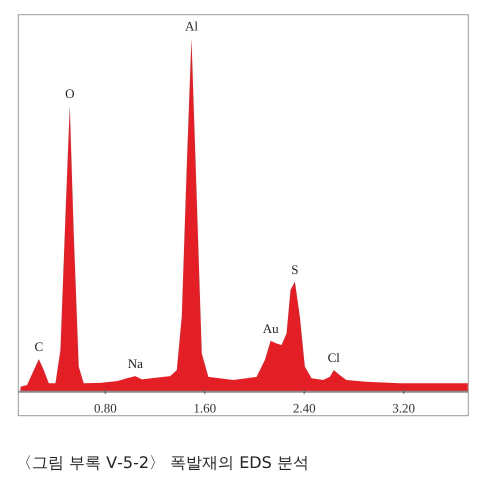 The width and height of the screenshot is (486, 479). What do you see at coordinates (271, 328) in the screenshot?
I see `annotation: Au` at bounding box center [271, 328].